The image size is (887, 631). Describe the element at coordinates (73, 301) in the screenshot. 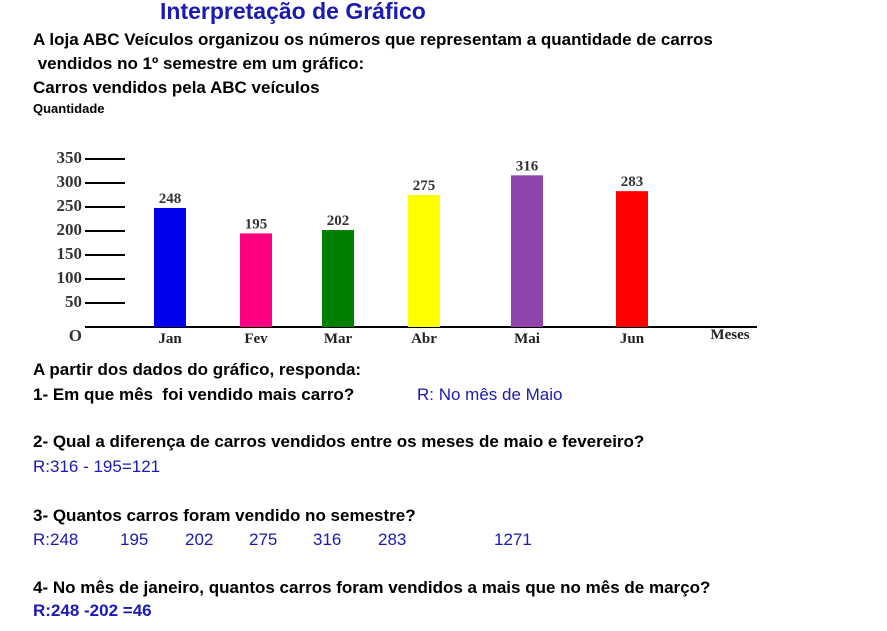

I see `y-tick-label: 50` at that location.